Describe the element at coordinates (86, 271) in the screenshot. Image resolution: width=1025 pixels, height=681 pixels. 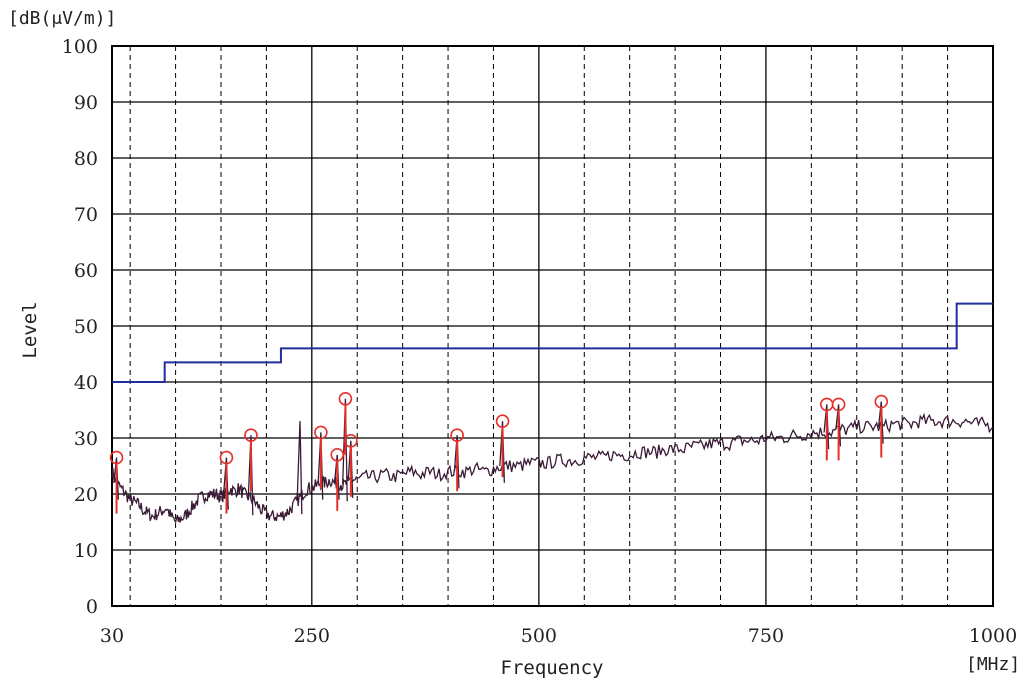
I see `y-tick-label: 60` at that location.